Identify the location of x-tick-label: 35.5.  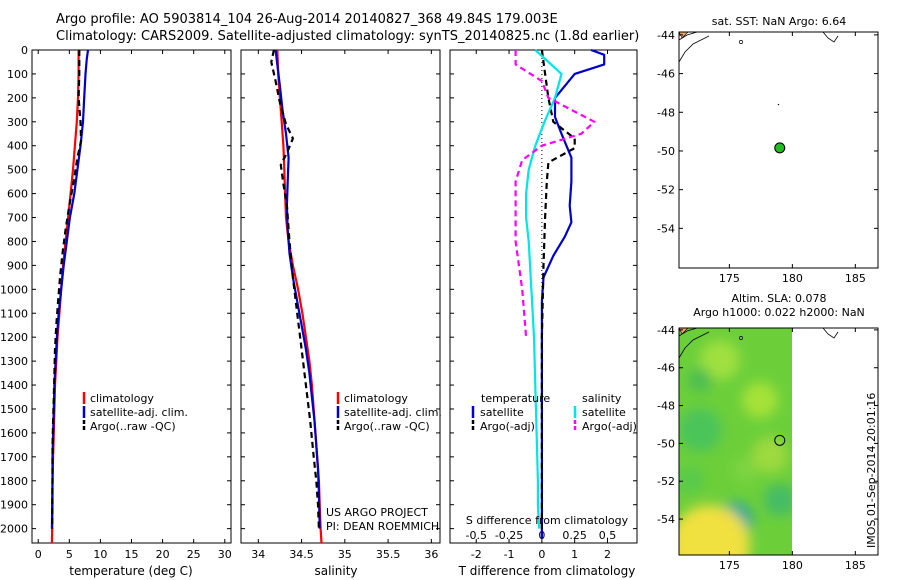
(388, 554).